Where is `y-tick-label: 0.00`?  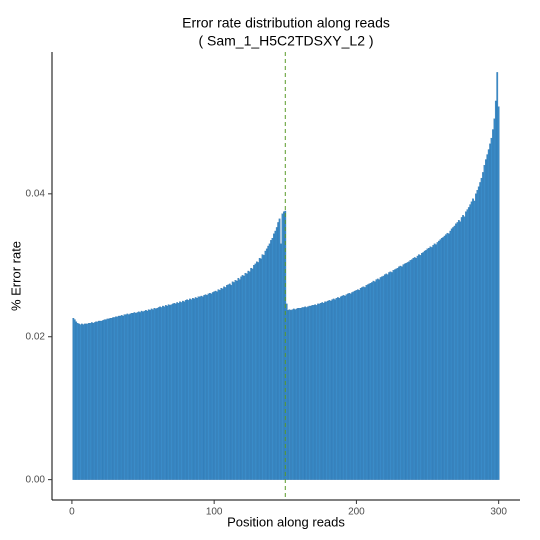 y-tick-label: 0.00 is located at coordinates (36, 479).